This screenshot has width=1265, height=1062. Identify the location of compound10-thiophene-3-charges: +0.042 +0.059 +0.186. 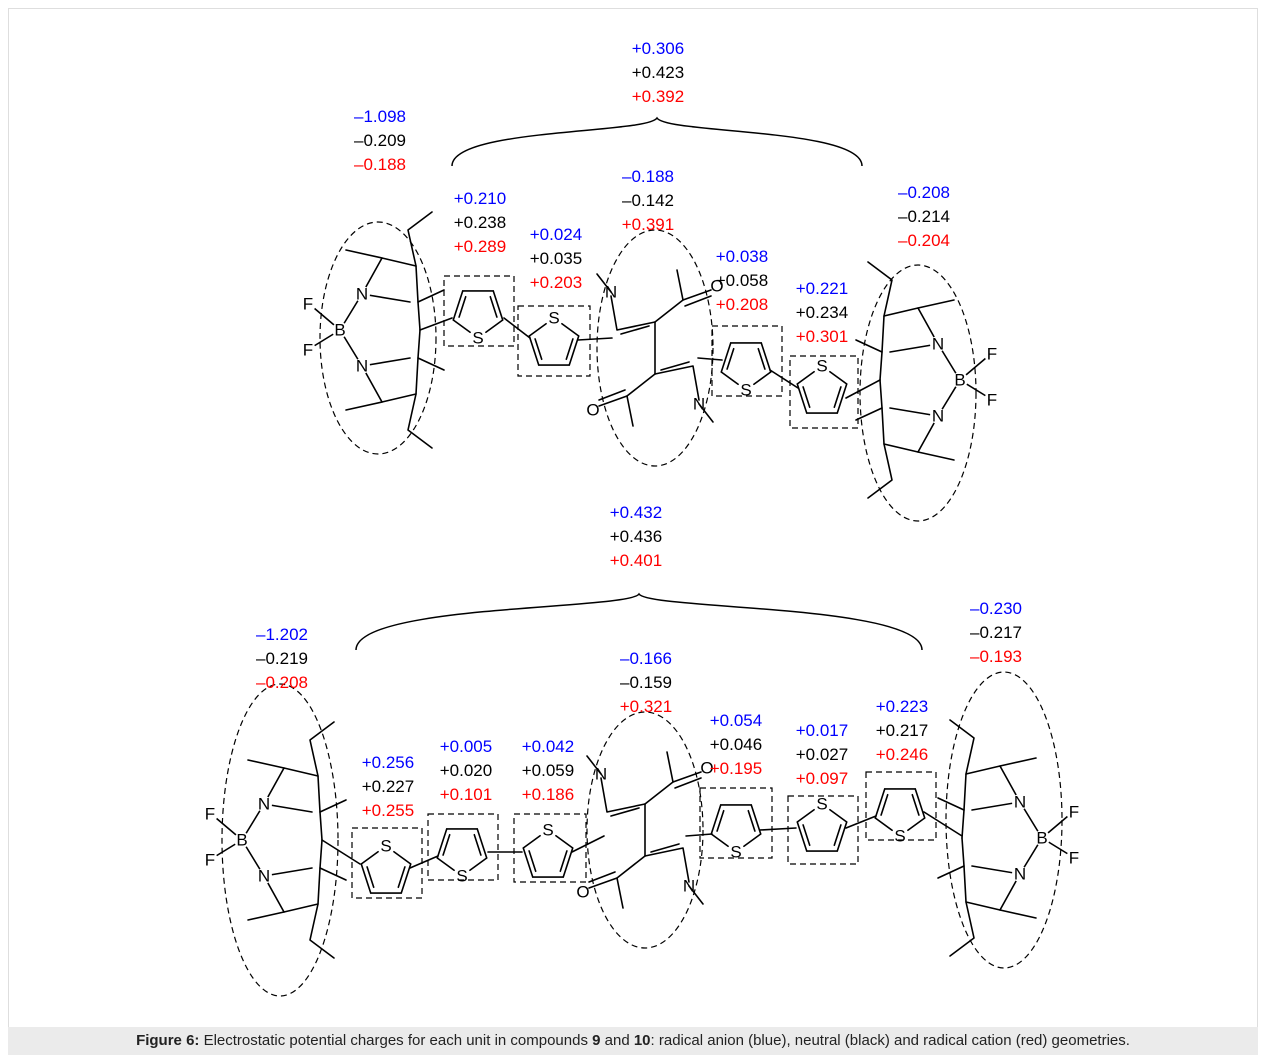
(548, 770).